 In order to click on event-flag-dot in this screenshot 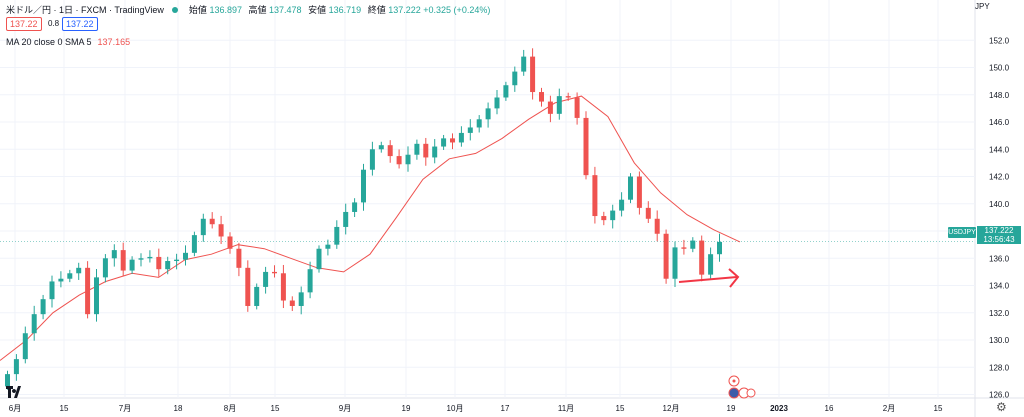, I will do `click(734, 381)`.